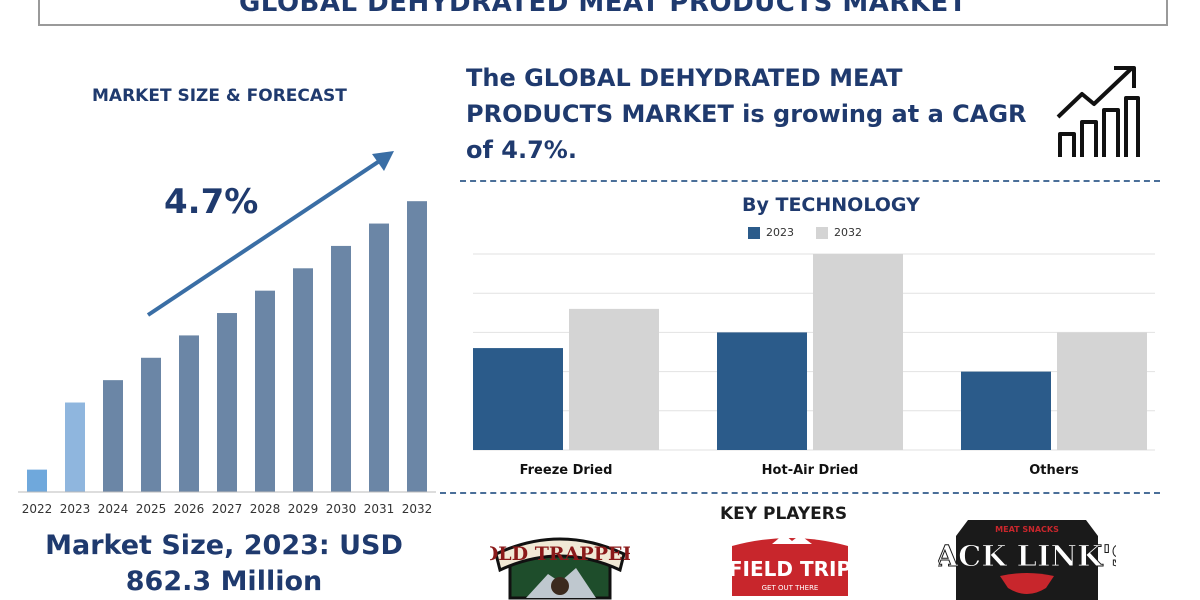  What do you see at coordinates (379, 509) in the screenshot?
I see `year-label-2031: 2031` at bounding box center [379, 509].